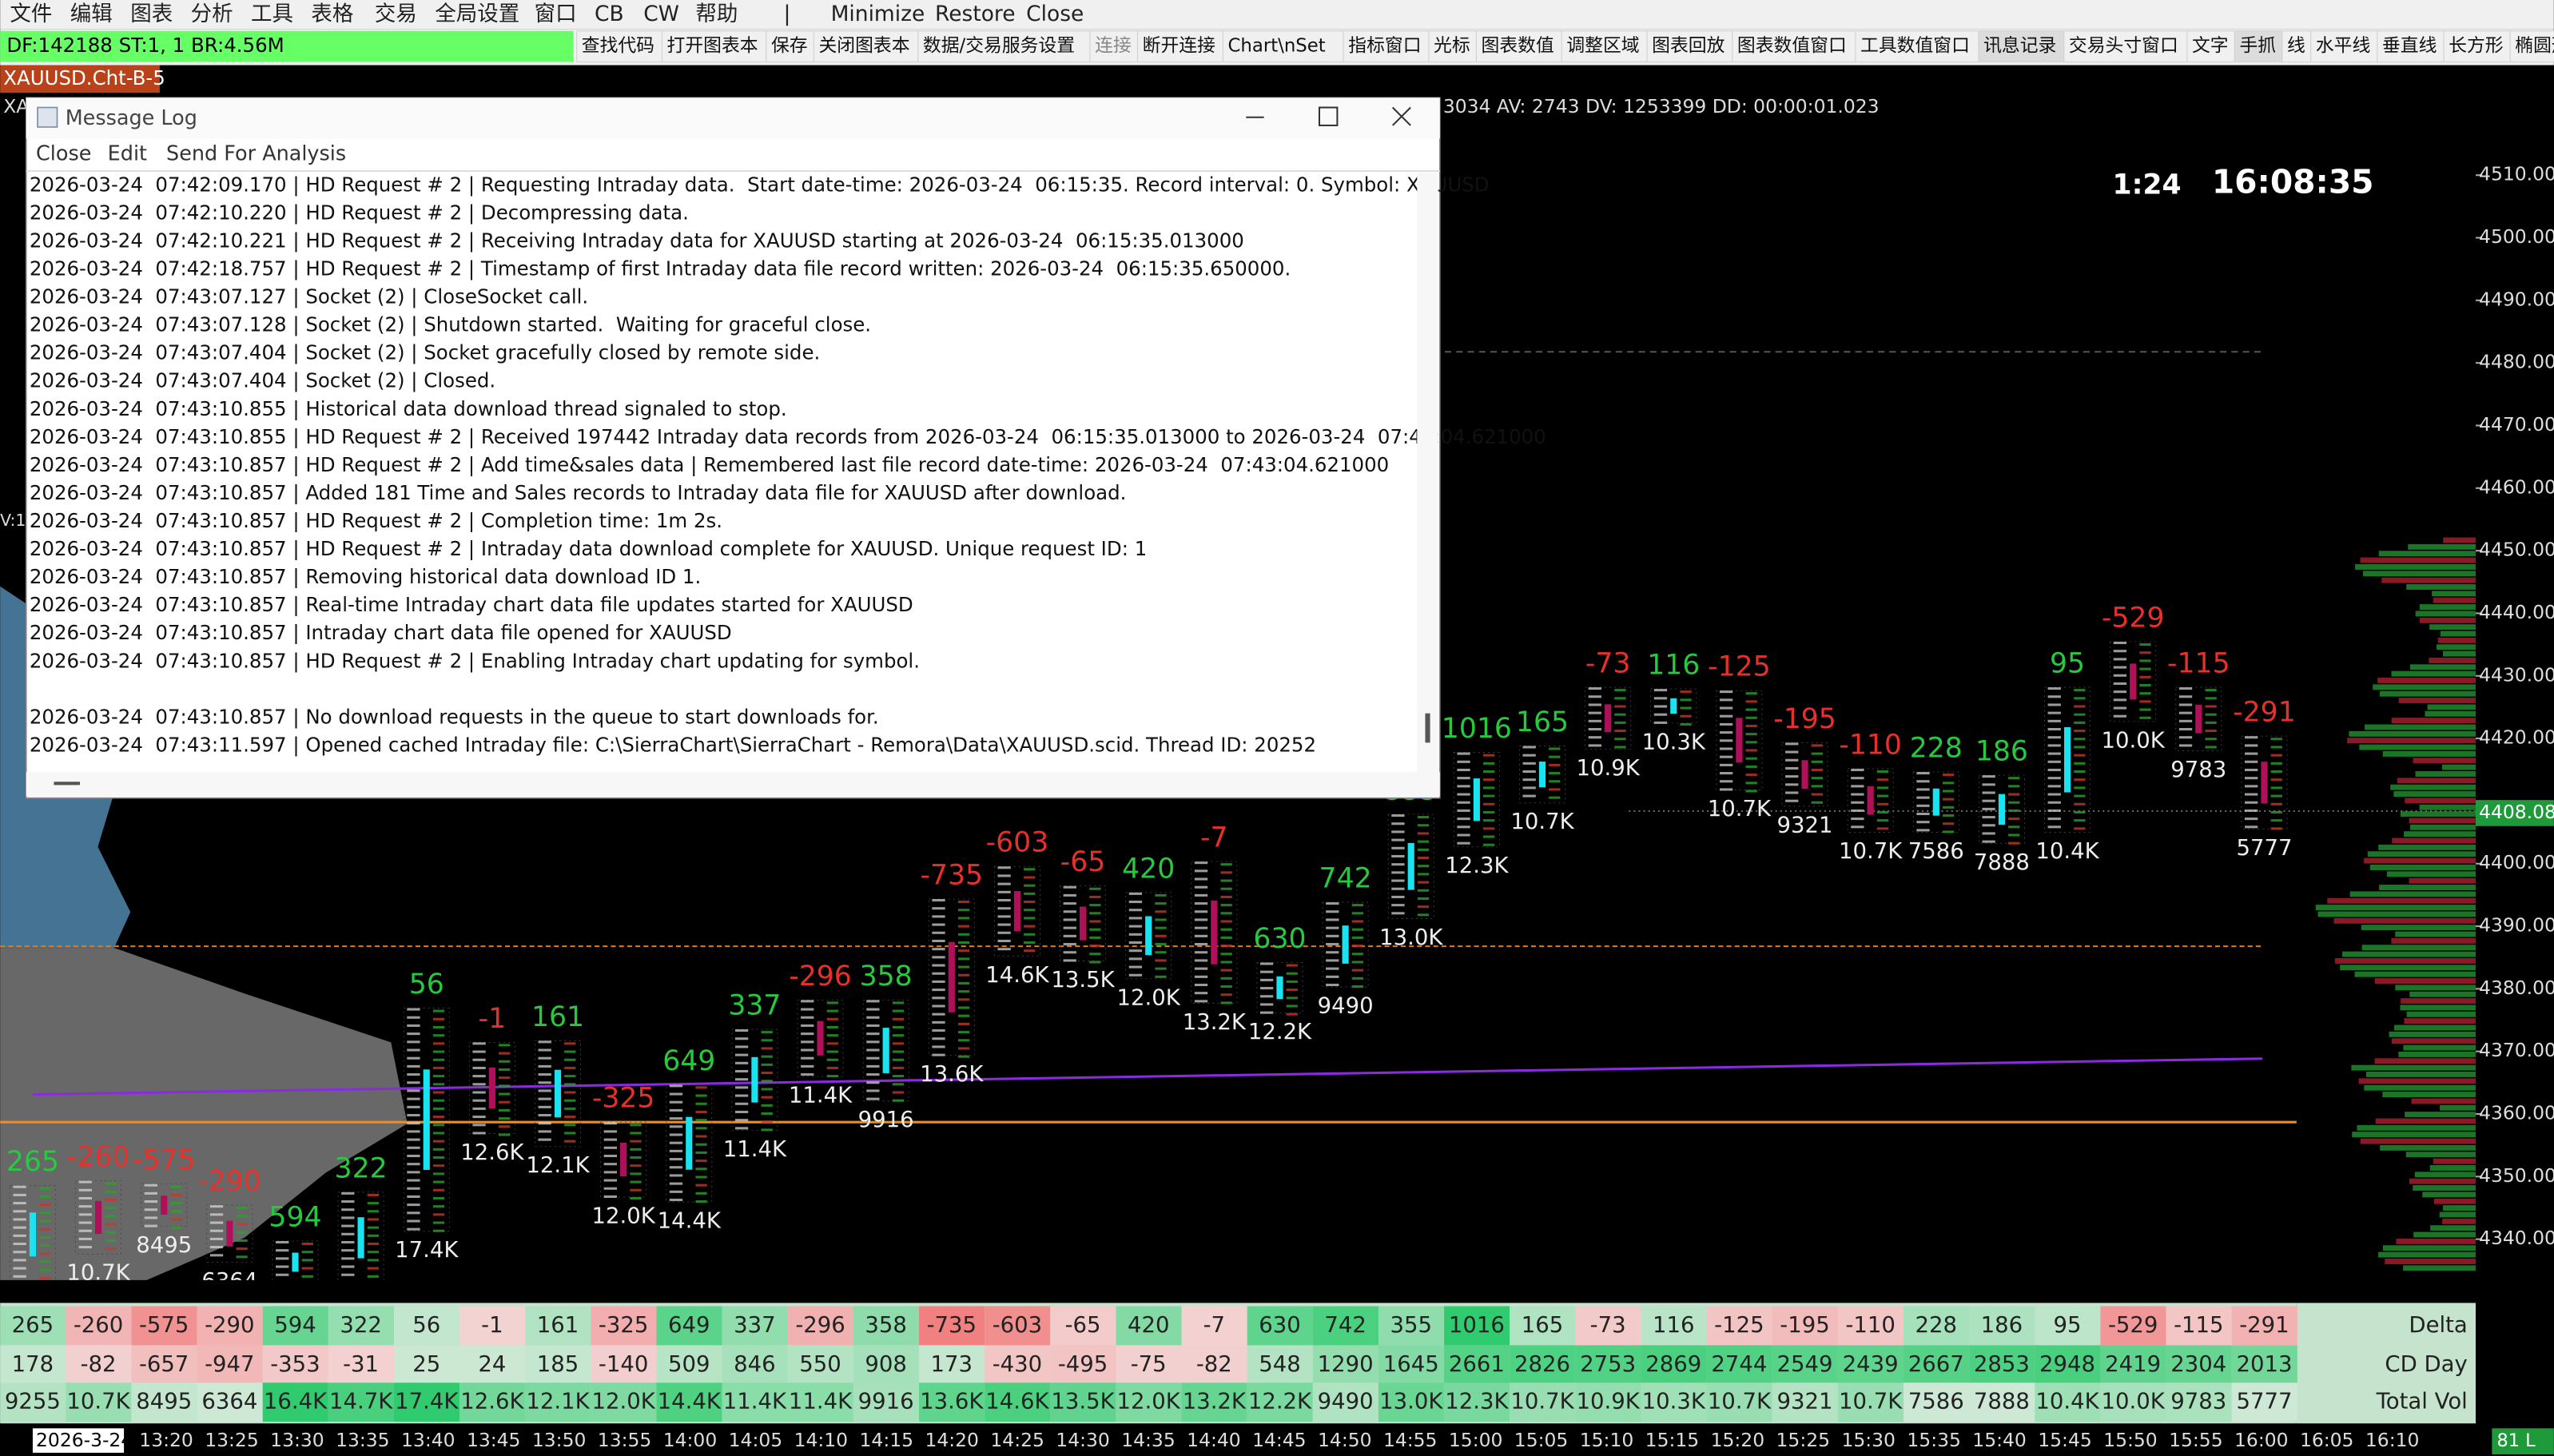 This screenshot has height=1456, width=2554. I want to click on menu-item: 编辑, so click(91, 14).